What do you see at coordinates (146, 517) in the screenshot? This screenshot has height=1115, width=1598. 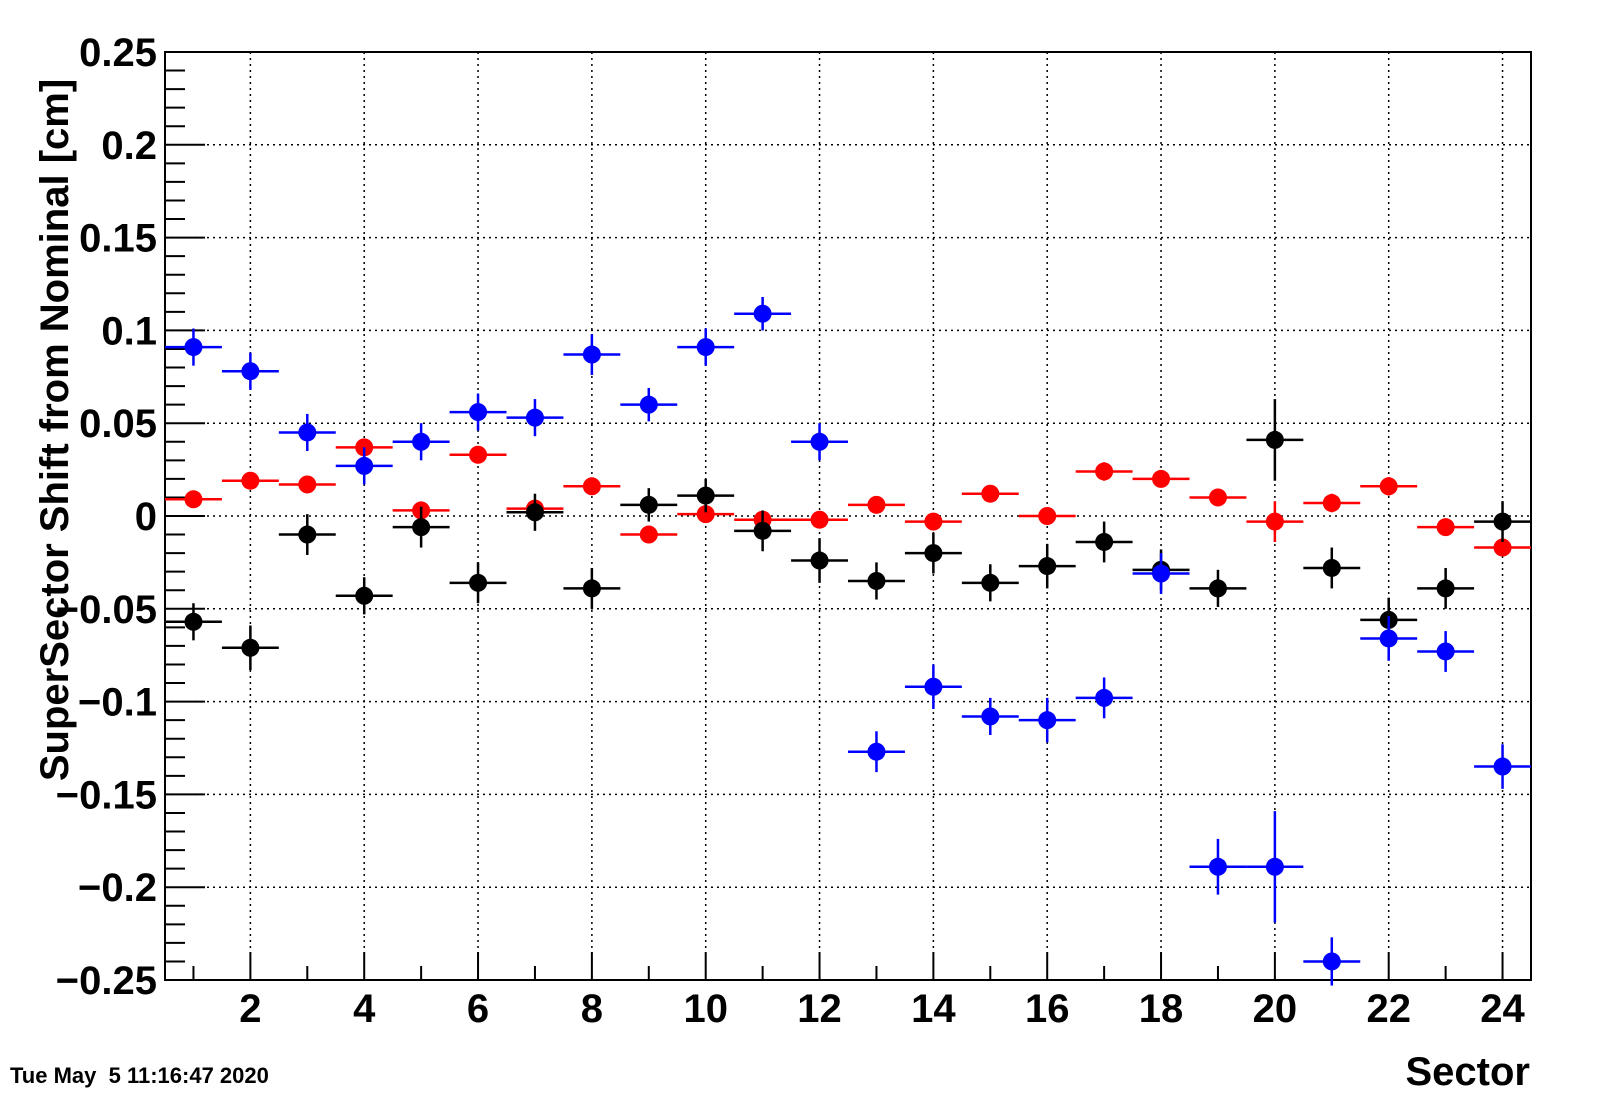 I see `y-tick-label: 0` at bounding box center [146, 517].